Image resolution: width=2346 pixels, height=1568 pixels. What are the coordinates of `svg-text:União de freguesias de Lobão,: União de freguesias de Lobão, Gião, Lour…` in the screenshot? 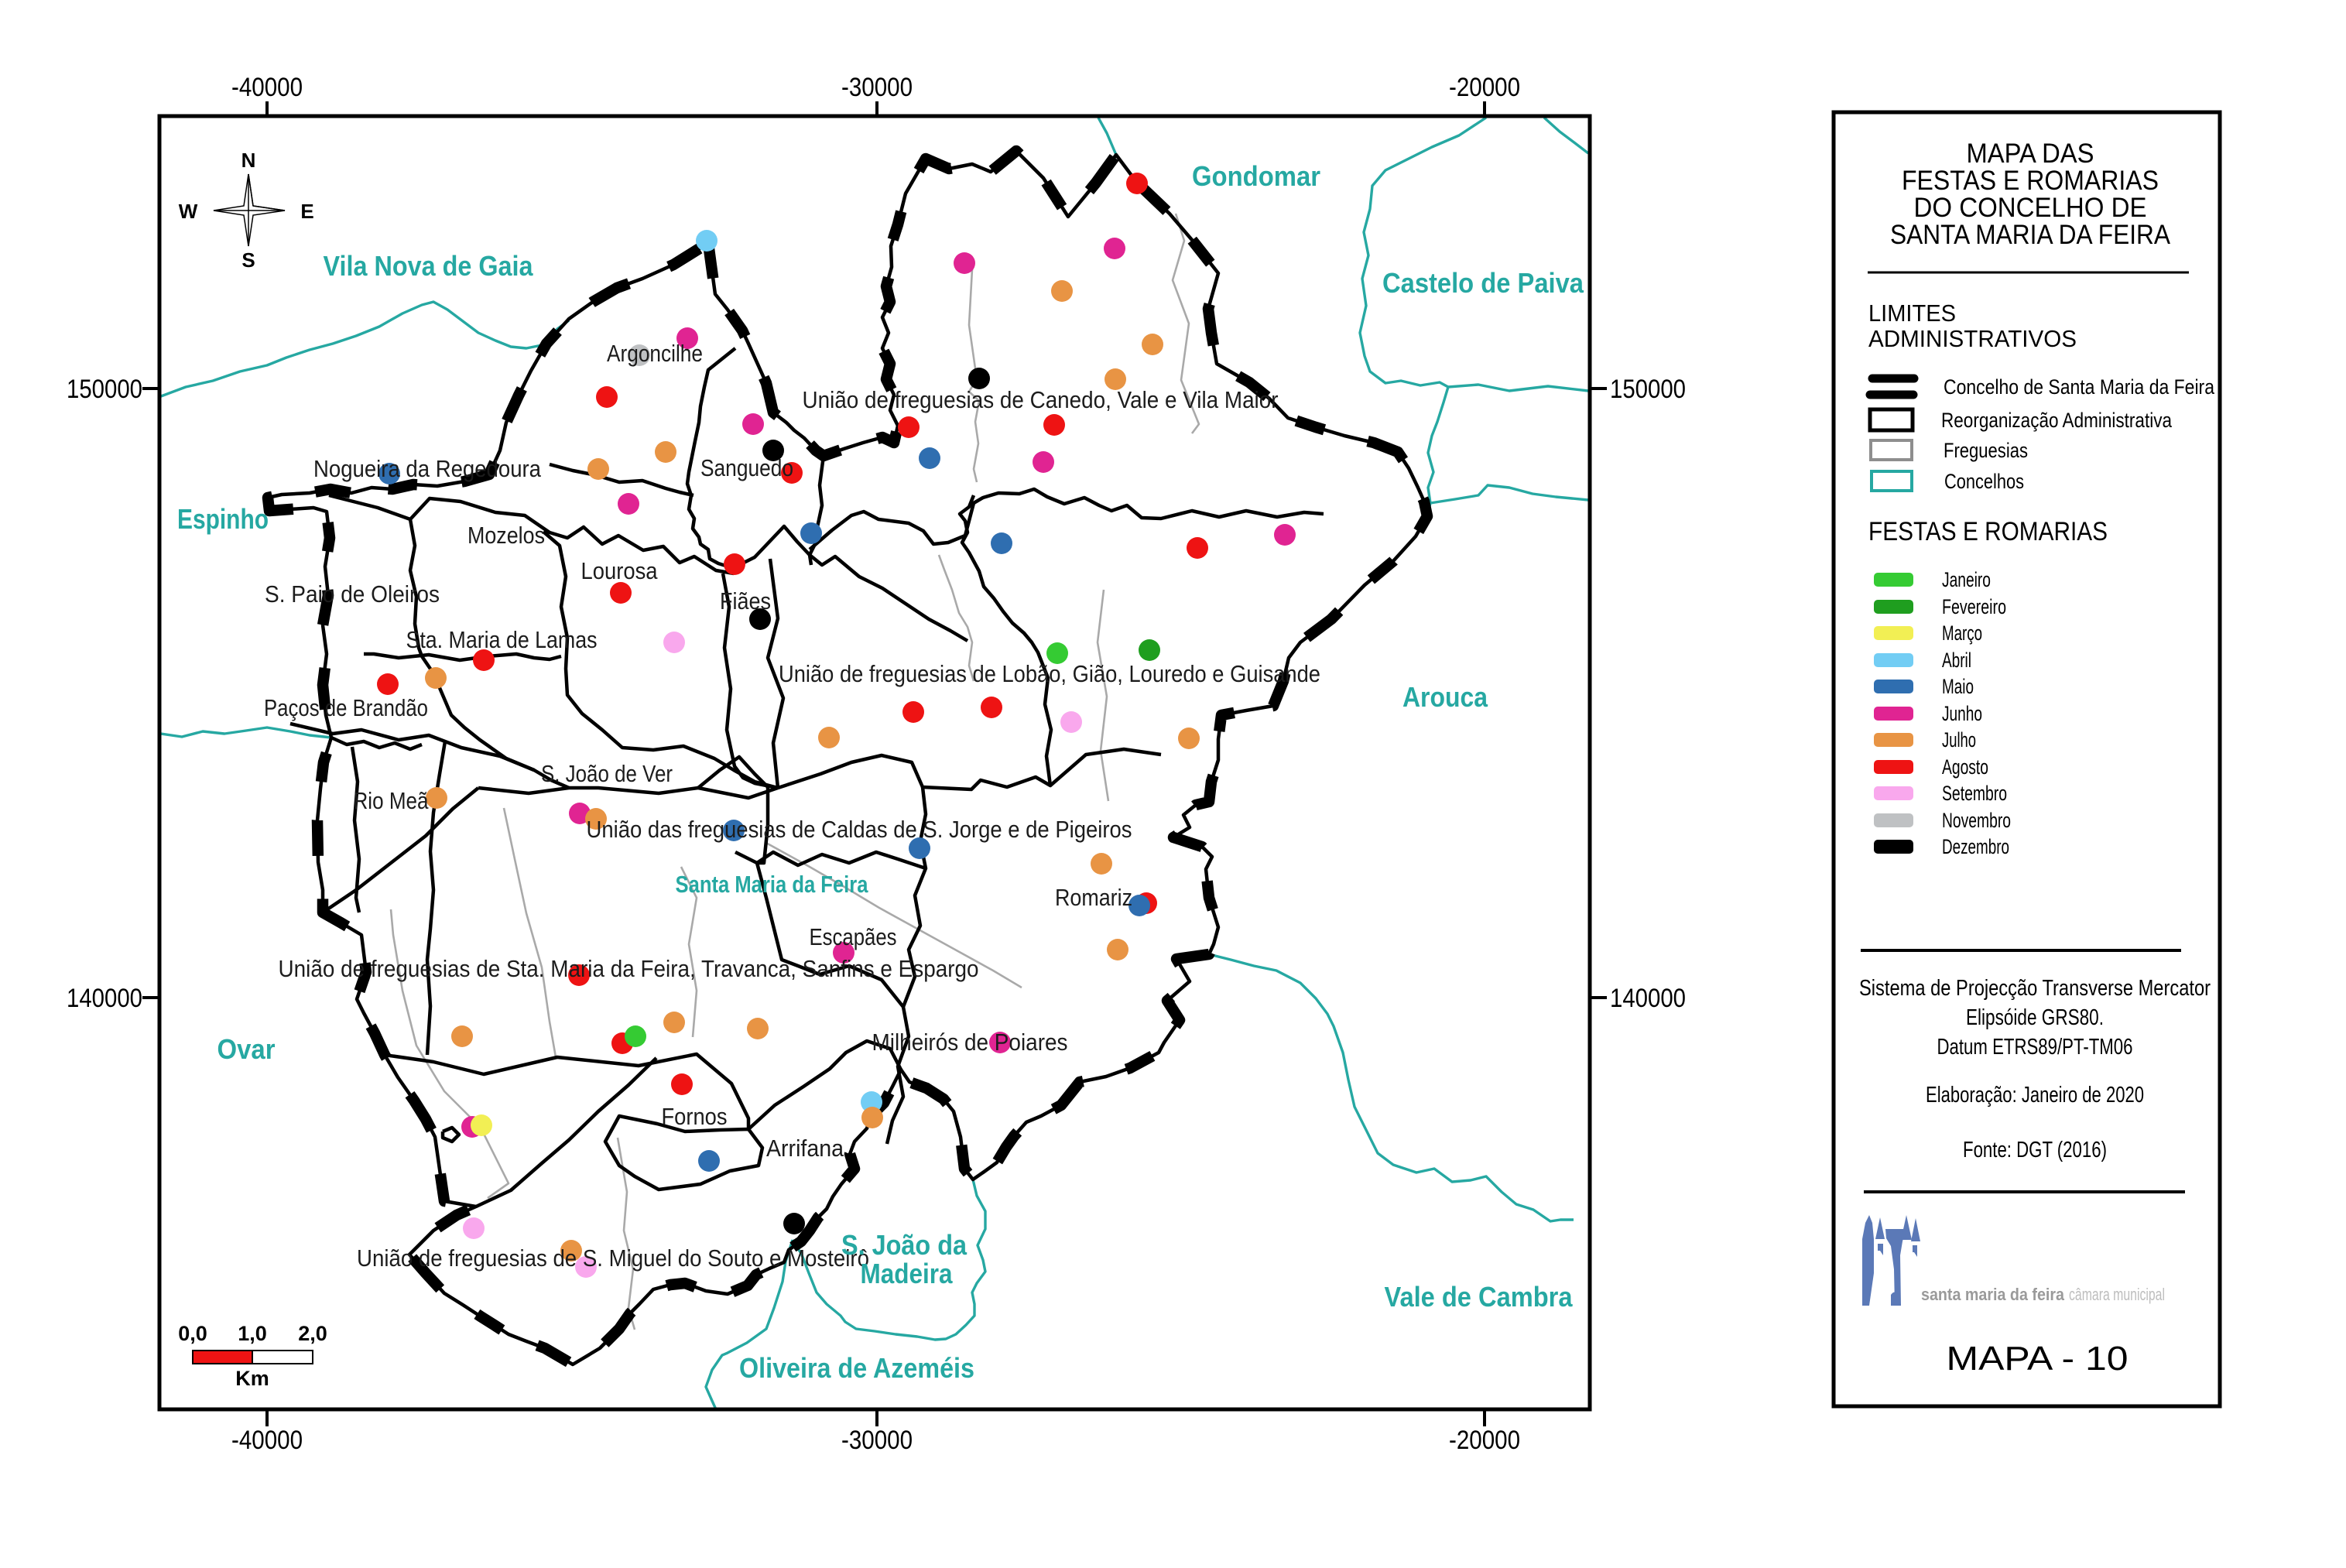 It's located at (1049, 673).